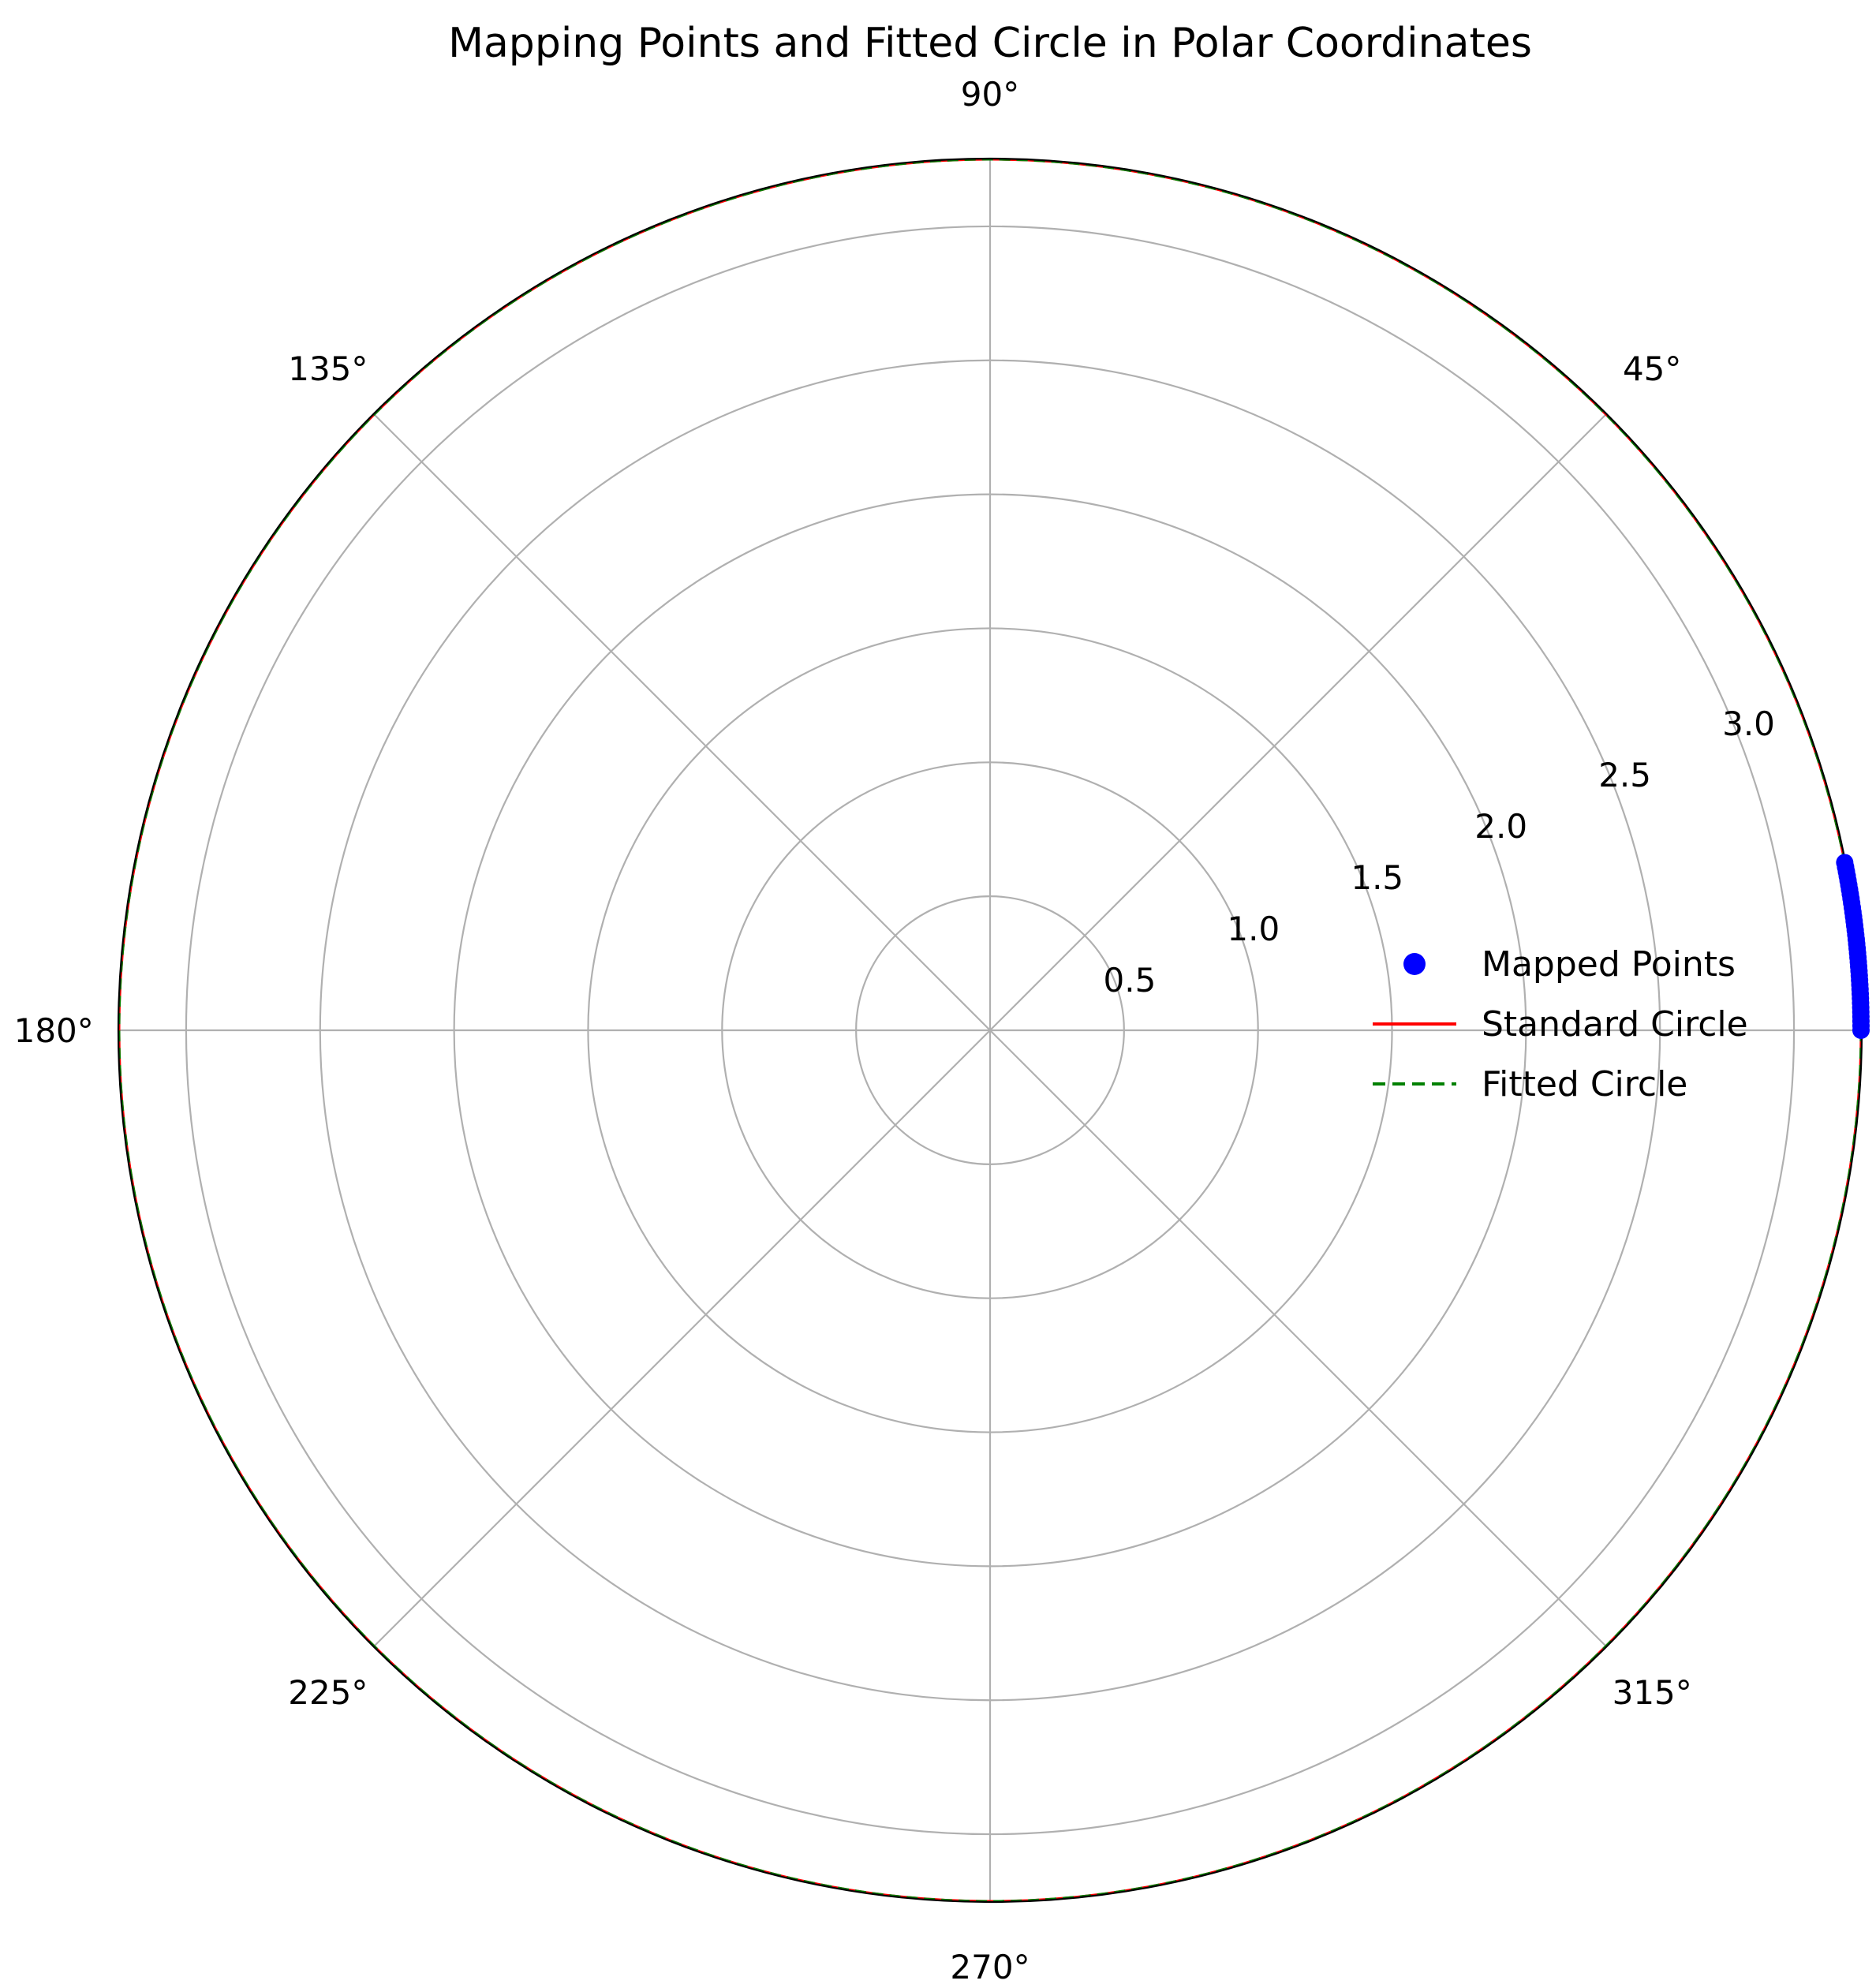  Describe the element at coordinates (54, 1030) in the screenshot. I see `angle-tick-label: 180°` at that location.